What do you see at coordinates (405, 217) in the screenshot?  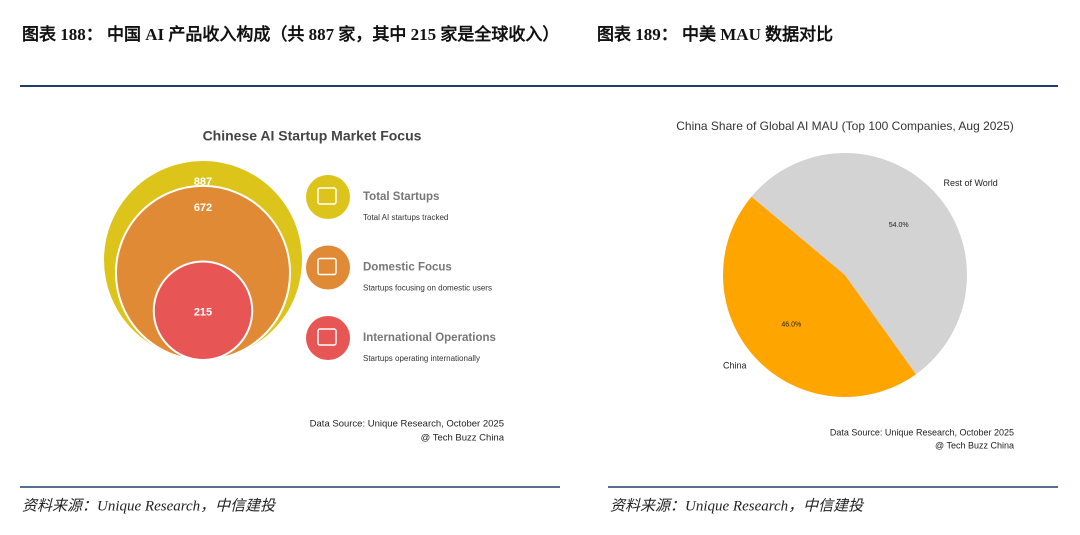 I see `legend-description: Total AI startups tracked` at bounding box center [405, 217].